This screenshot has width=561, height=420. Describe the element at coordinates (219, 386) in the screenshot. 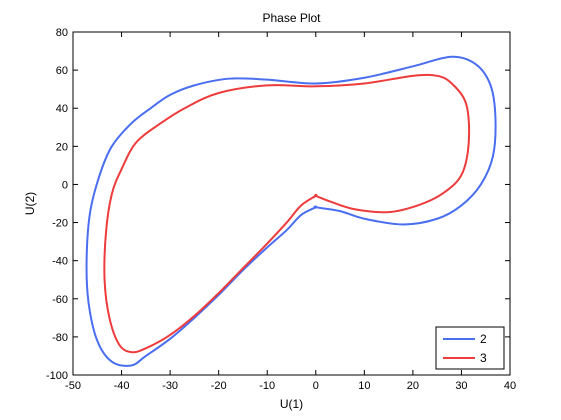

I see `x-tick-label: -20` at that location.